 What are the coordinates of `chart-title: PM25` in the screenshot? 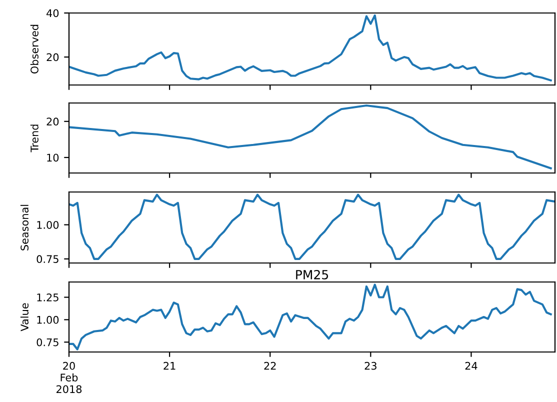 It's located at (312, 275).